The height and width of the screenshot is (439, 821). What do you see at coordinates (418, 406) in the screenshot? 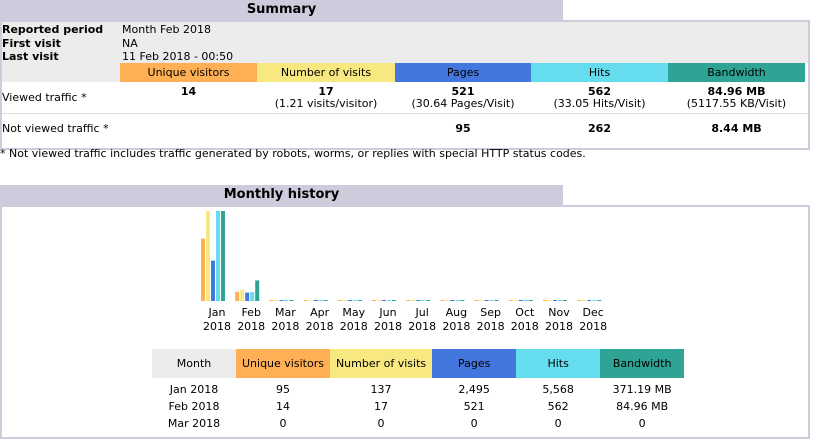
I see `data-row: Feb 2018 14 17 521 562 84.96 MB` at bounding box center [418, 406].